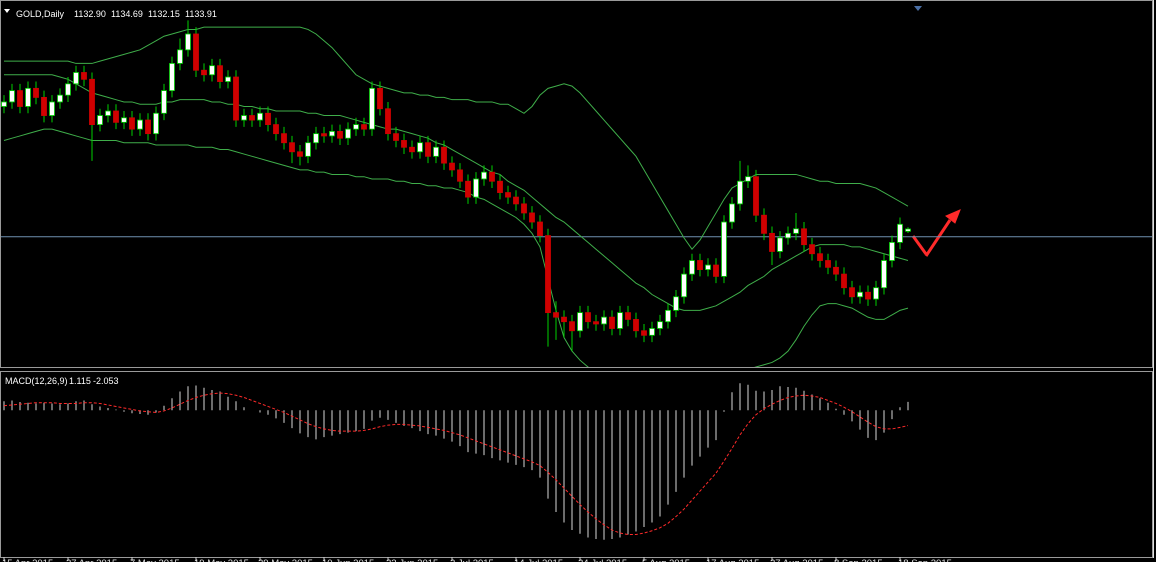  Describe the element at coordinates (732, 560) in the screenshot. I see `x-tick-label: 17 Aug 2015` at that location.